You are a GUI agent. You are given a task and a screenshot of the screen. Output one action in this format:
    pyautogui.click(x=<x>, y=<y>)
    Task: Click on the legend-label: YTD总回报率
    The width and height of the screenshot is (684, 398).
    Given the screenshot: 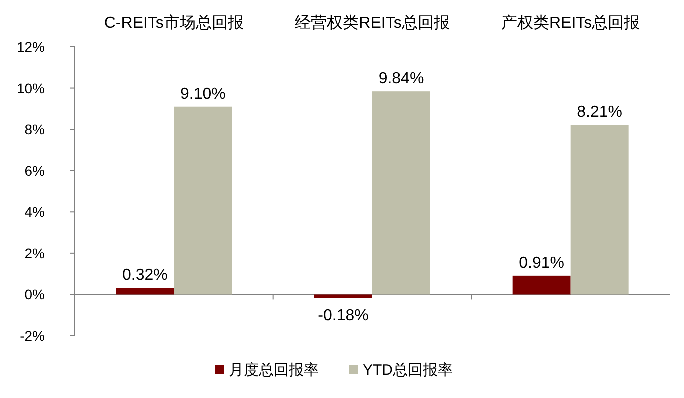 What is the action you would take?
    pyautogui.click(x=408, y=370)
    